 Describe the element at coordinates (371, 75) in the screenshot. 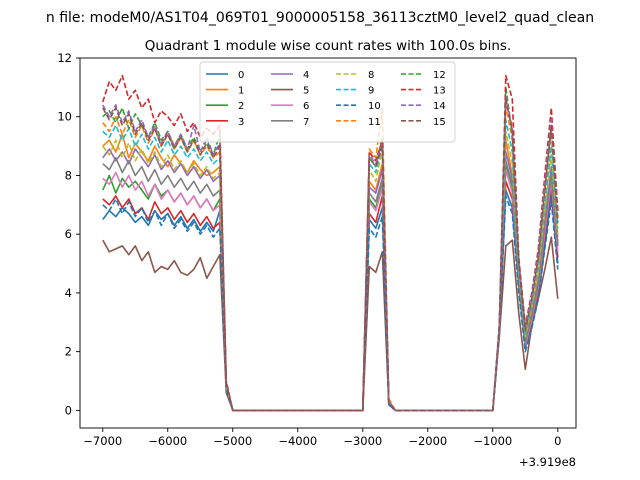

I see `legend-label-8: 8` at that location.